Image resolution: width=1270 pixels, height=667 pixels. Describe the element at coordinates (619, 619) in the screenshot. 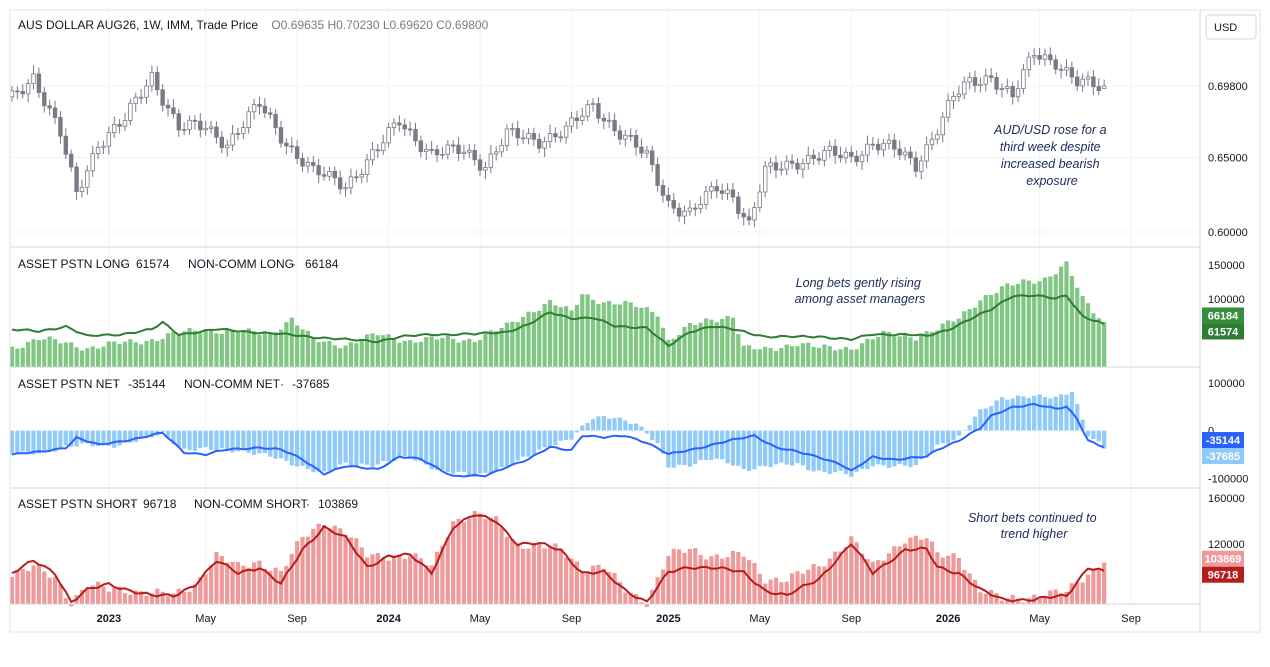

I see `time-scale: 2023 May Sep 2024 May Sep 2025 May Sep 2026 May Sep` at that location.